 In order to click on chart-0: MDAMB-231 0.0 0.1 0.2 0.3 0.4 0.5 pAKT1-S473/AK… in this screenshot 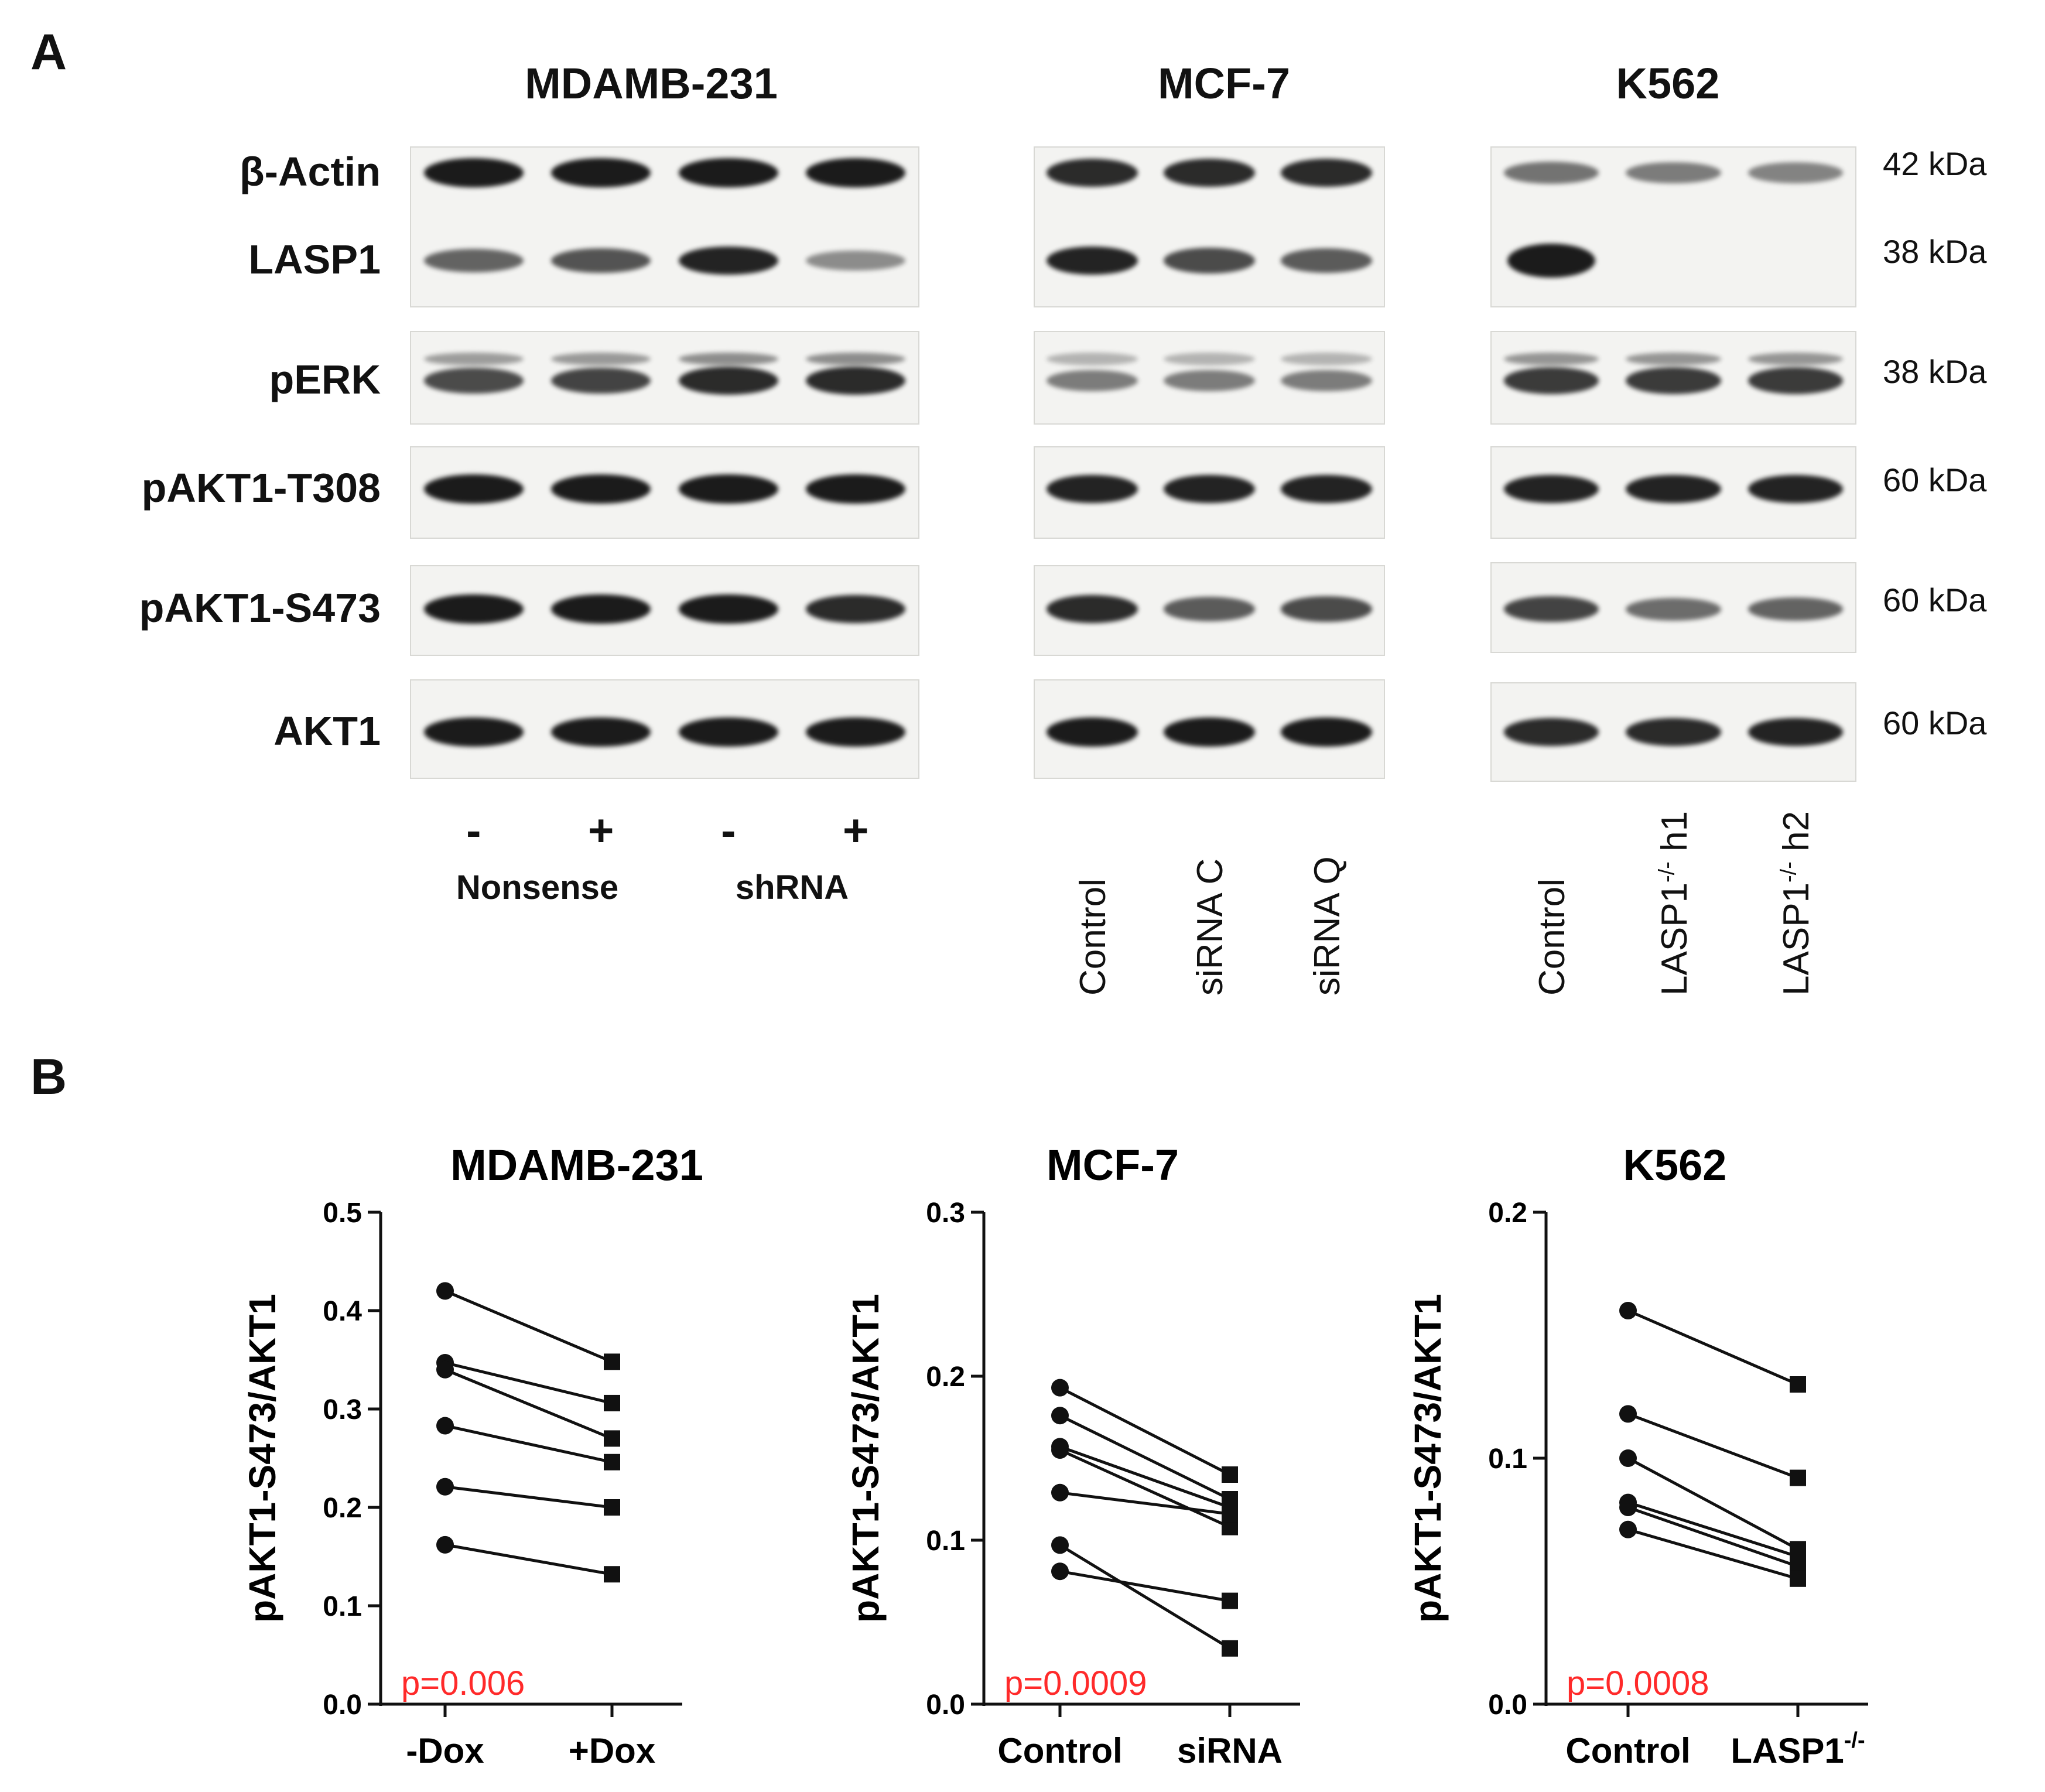, I will do `click(472, 1456)`.